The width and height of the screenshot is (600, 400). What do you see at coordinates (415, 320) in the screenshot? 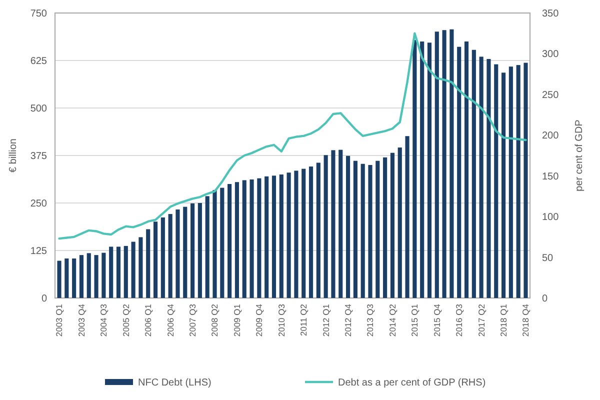
I see `x-tick-label: 2015 Q1` at bounding box center [415, 320].